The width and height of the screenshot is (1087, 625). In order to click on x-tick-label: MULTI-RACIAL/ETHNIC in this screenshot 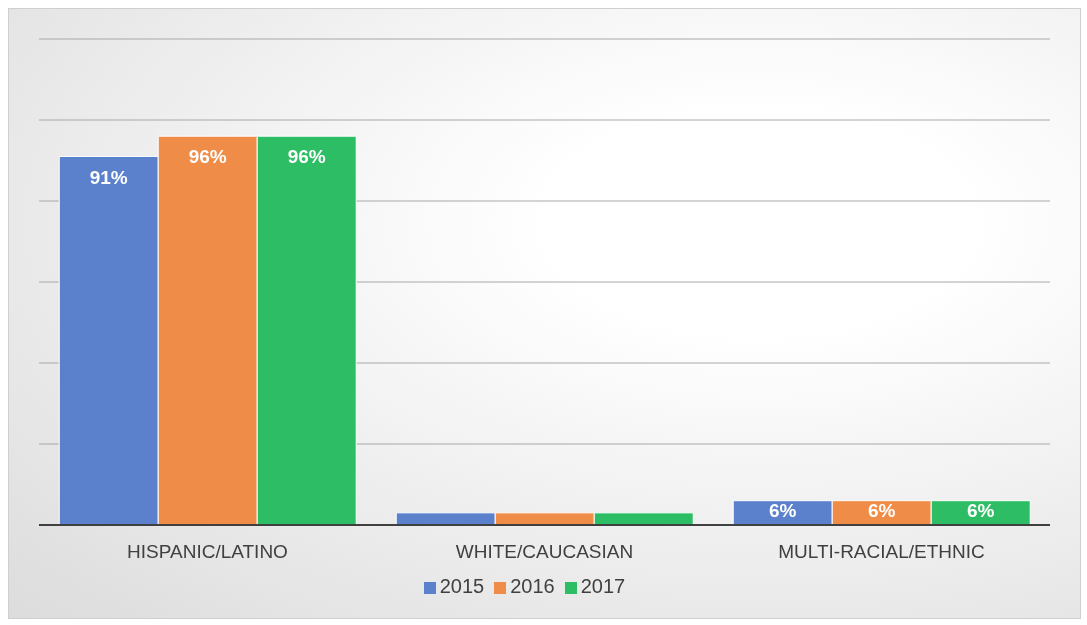, I will do `click(881, 552)`.